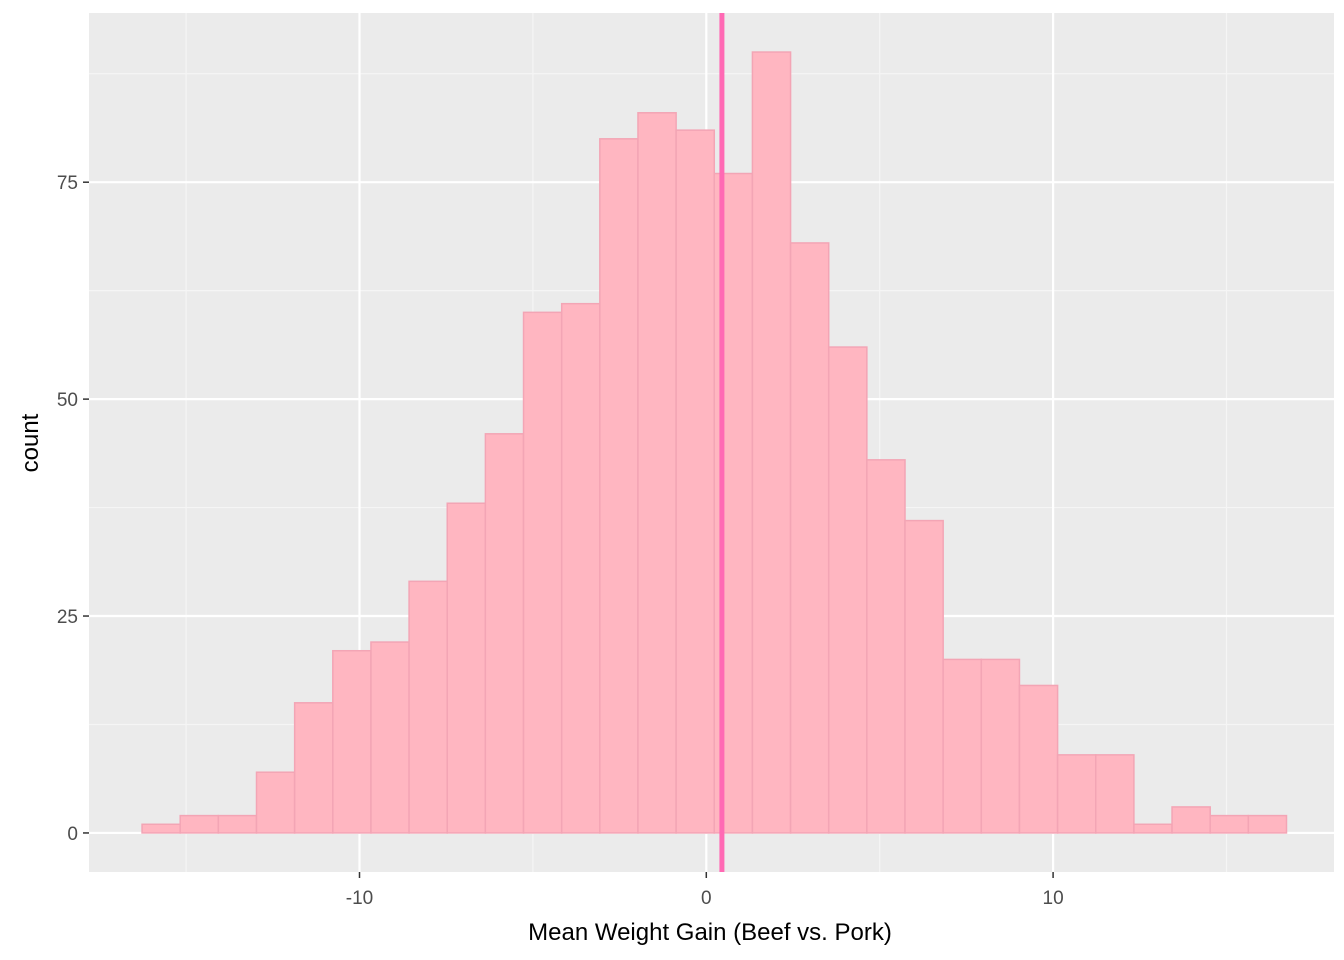 This screenshot has height=960, width=1344. I want to click on y-tick-label: 25, so click(67, 617).